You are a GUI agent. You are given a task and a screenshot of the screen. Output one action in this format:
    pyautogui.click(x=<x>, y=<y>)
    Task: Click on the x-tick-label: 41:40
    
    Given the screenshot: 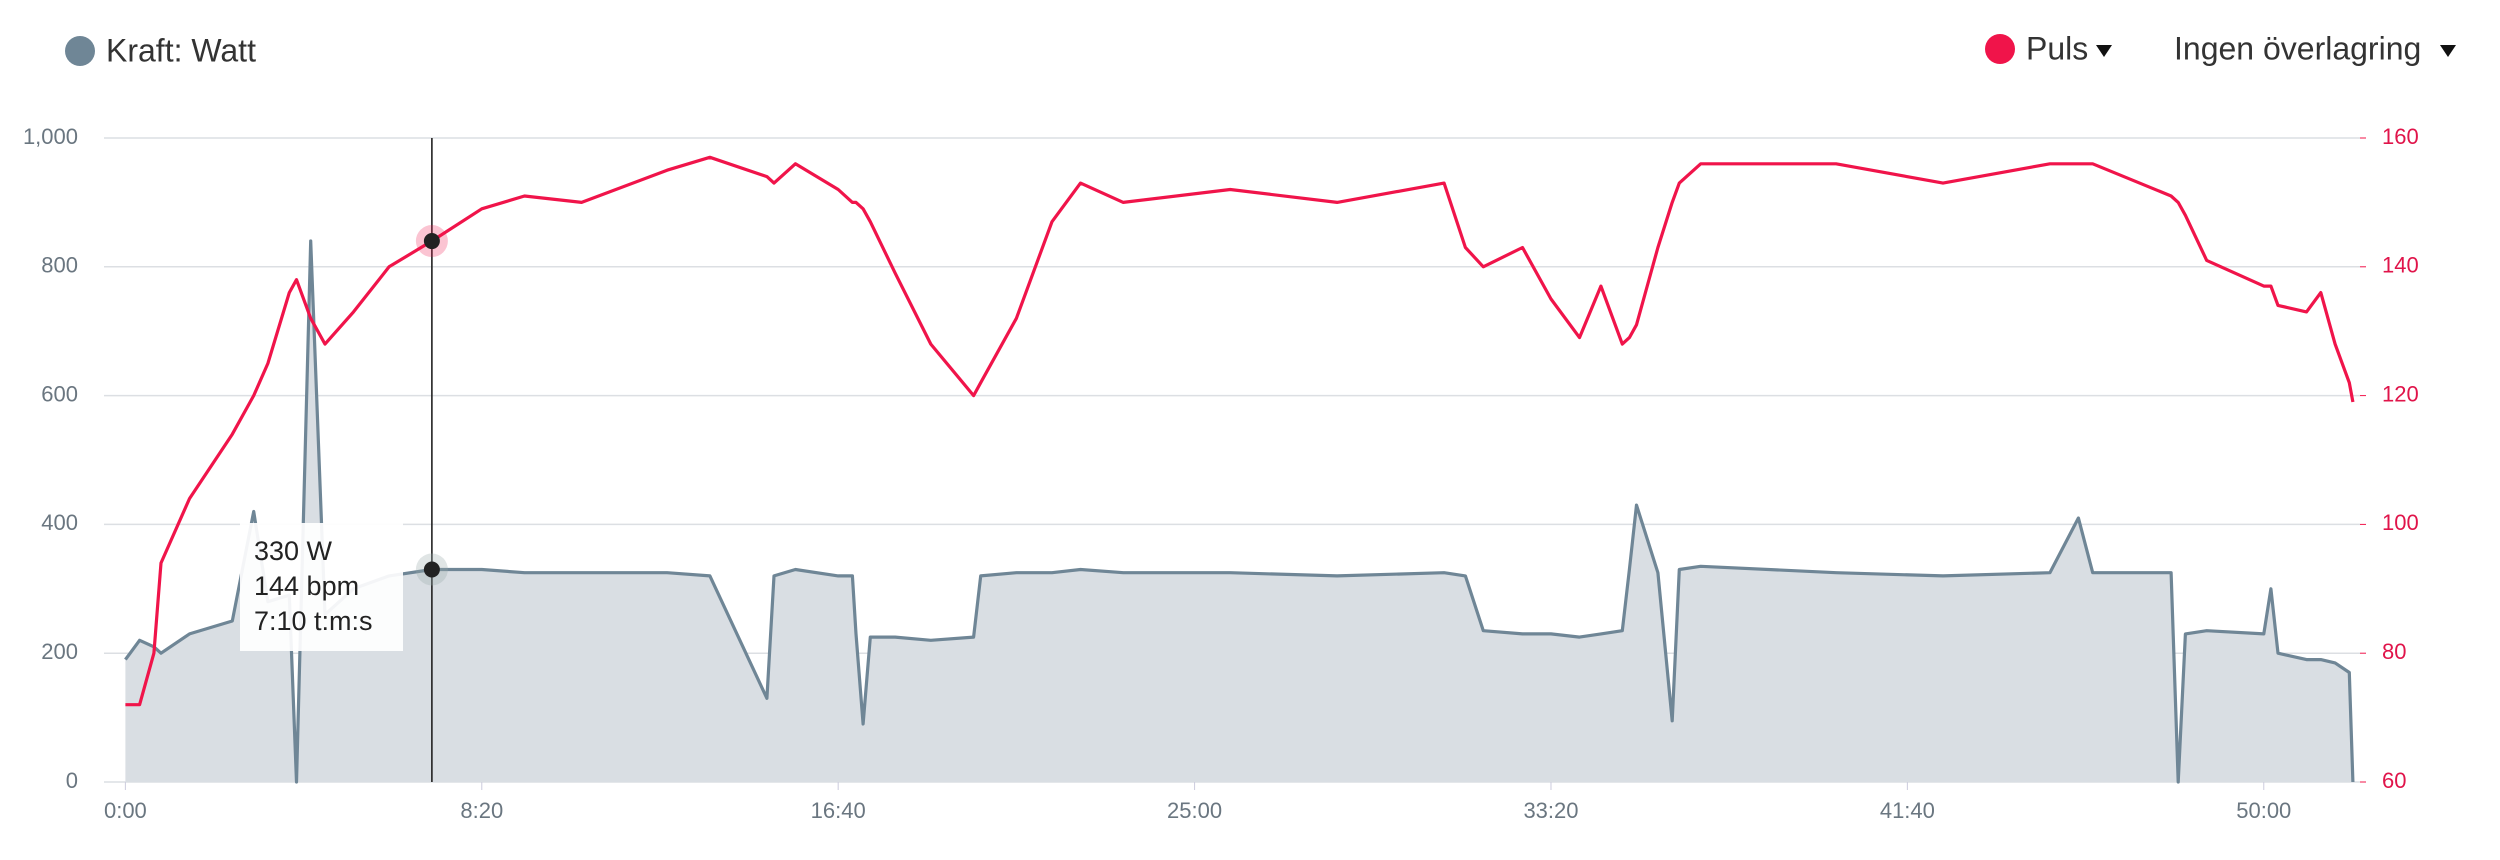 What is the action you would take?
    pyautogui.click(x=1907, y=810)
    